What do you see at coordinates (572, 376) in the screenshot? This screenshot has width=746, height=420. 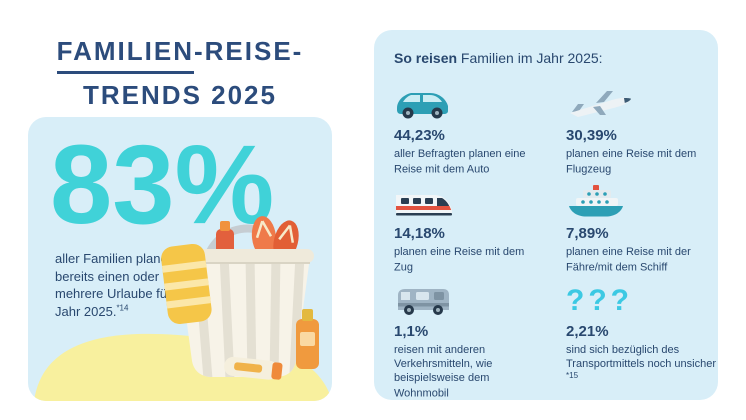 I see `footnote: *15` at bounding box center [572, 376].